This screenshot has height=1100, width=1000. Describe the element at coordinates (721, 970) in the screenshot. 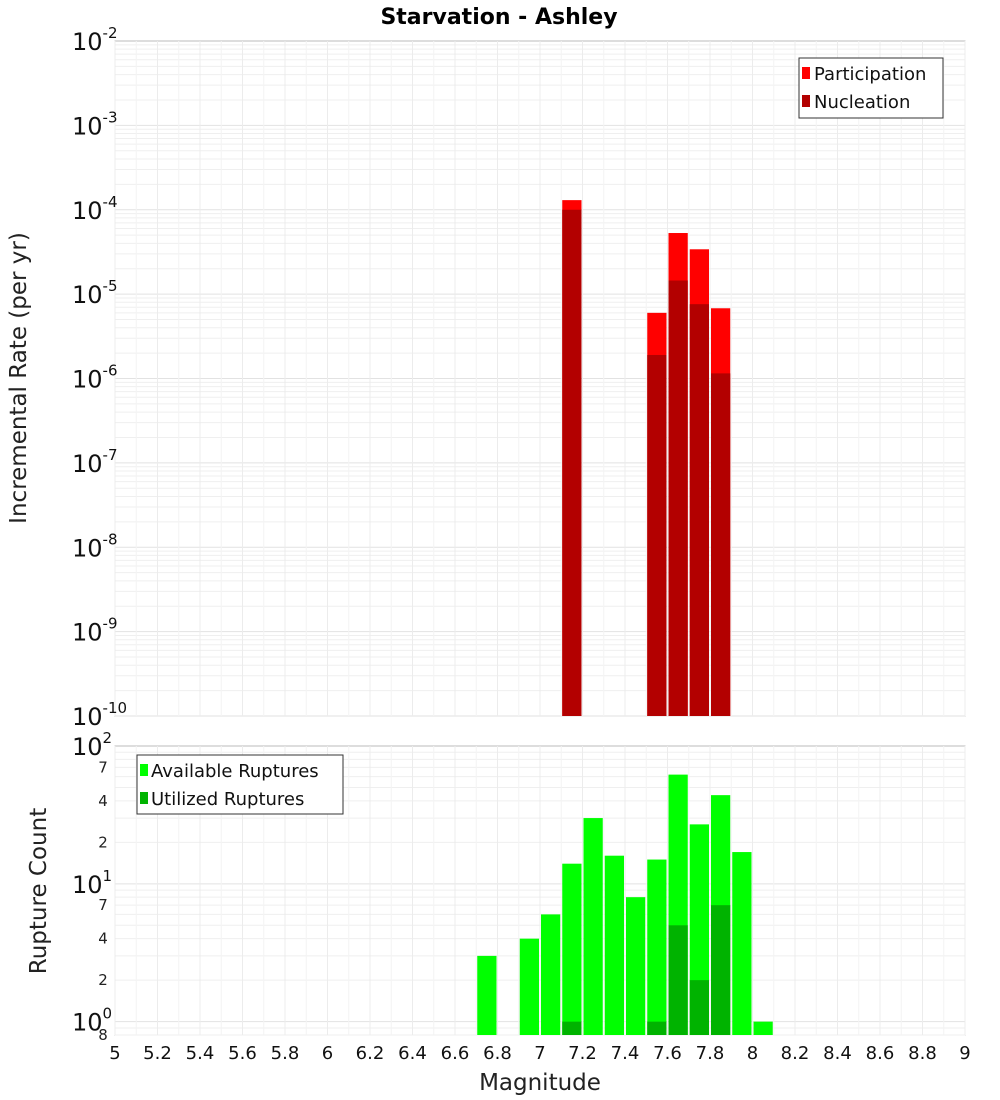

I see `bar-utilized-ruptures-7.85` at that location.